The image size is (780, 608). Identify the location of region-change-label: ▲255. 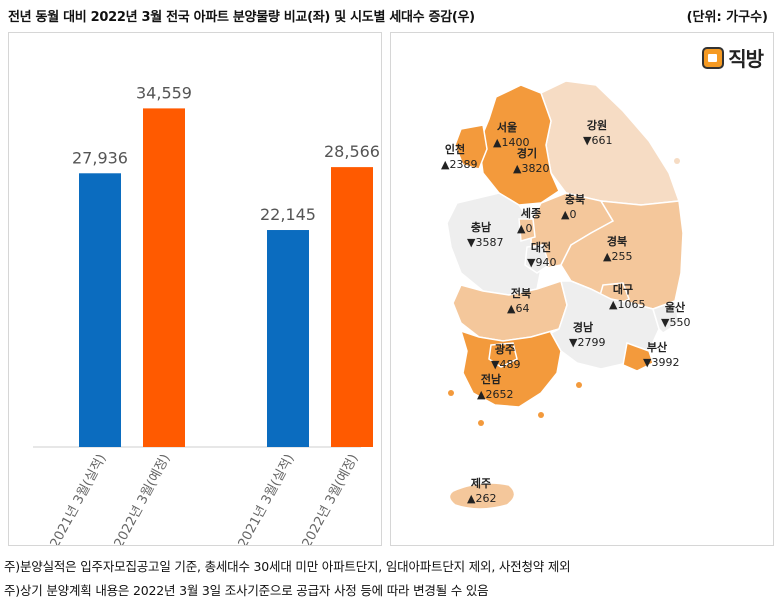
(617, 256).